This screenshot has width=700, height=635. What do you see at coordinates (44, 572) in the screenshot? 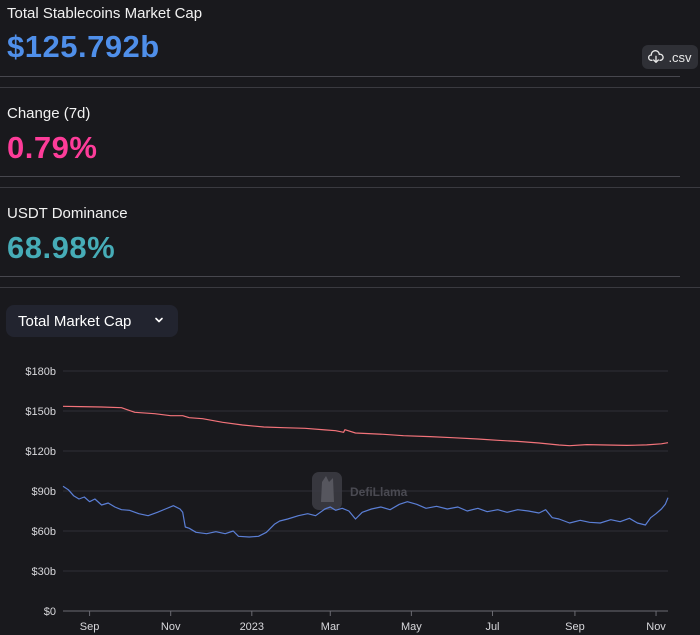
I see `y-tick-label: $30b` at bounding box center [44, 572].